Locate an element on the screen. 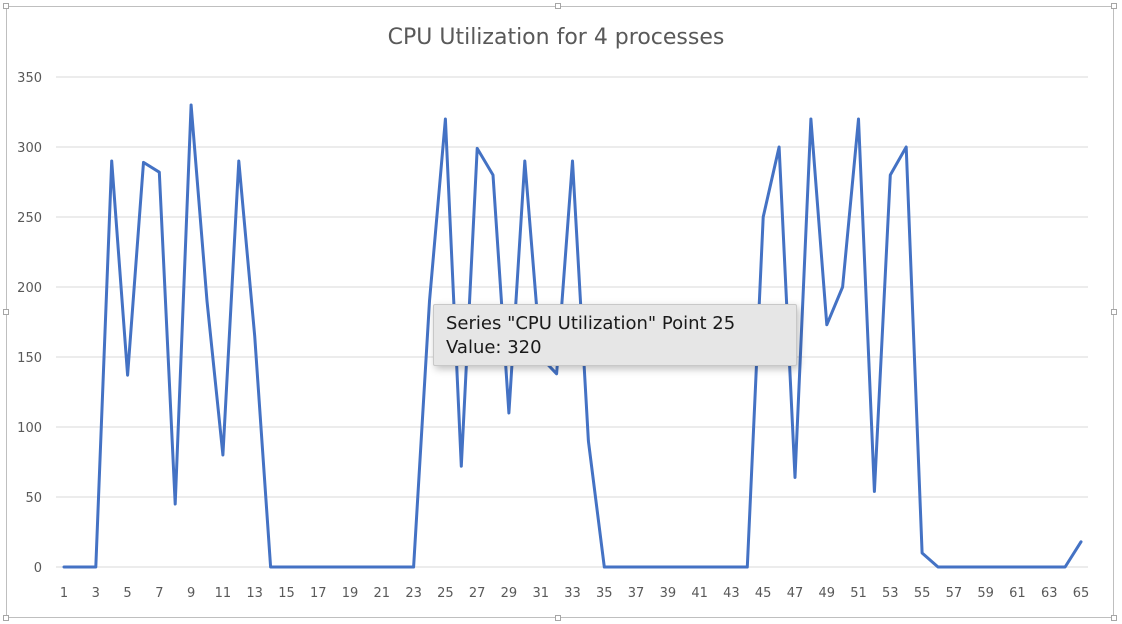 The image size is (1122, 624). x-tick-label: 1 is located at coordinates (64, 593).